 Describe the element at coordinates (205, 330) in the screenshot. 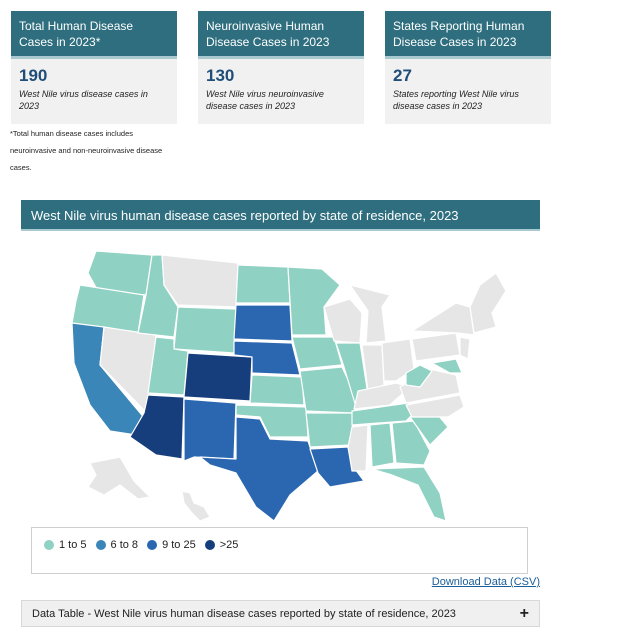

I see `state-wy` at that location.